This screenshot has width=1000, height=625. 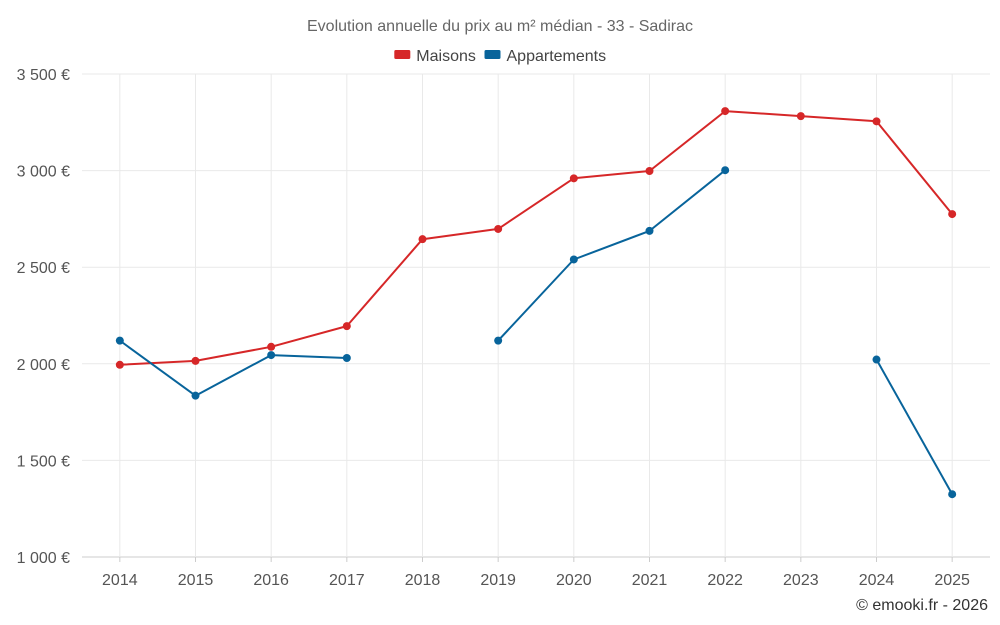 What do you see at coordinates (271, 580) in the screenshot?
I see `x-tick-label: 2016` at bounding box center [271, 580].